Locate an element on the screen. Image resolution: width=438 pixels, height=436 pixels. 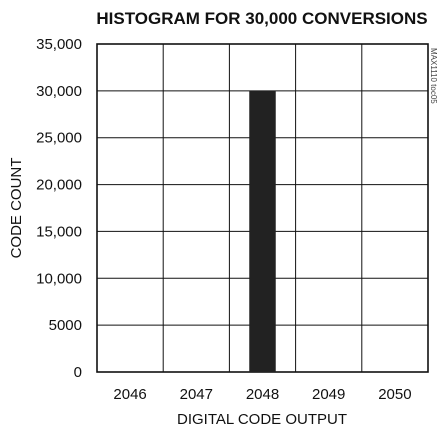
chart-title: HISTOGRAM FOR 30,000 CONVERSIONS is located at coordinates (261, 18).